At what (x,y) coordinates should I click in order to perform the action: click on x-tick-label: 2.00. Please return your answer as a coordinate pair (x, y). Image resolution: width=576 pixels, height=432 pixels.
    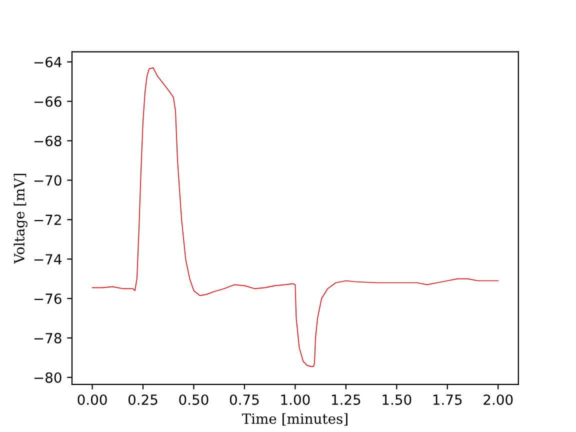
    Looking at the image, I should click on (498, 399).